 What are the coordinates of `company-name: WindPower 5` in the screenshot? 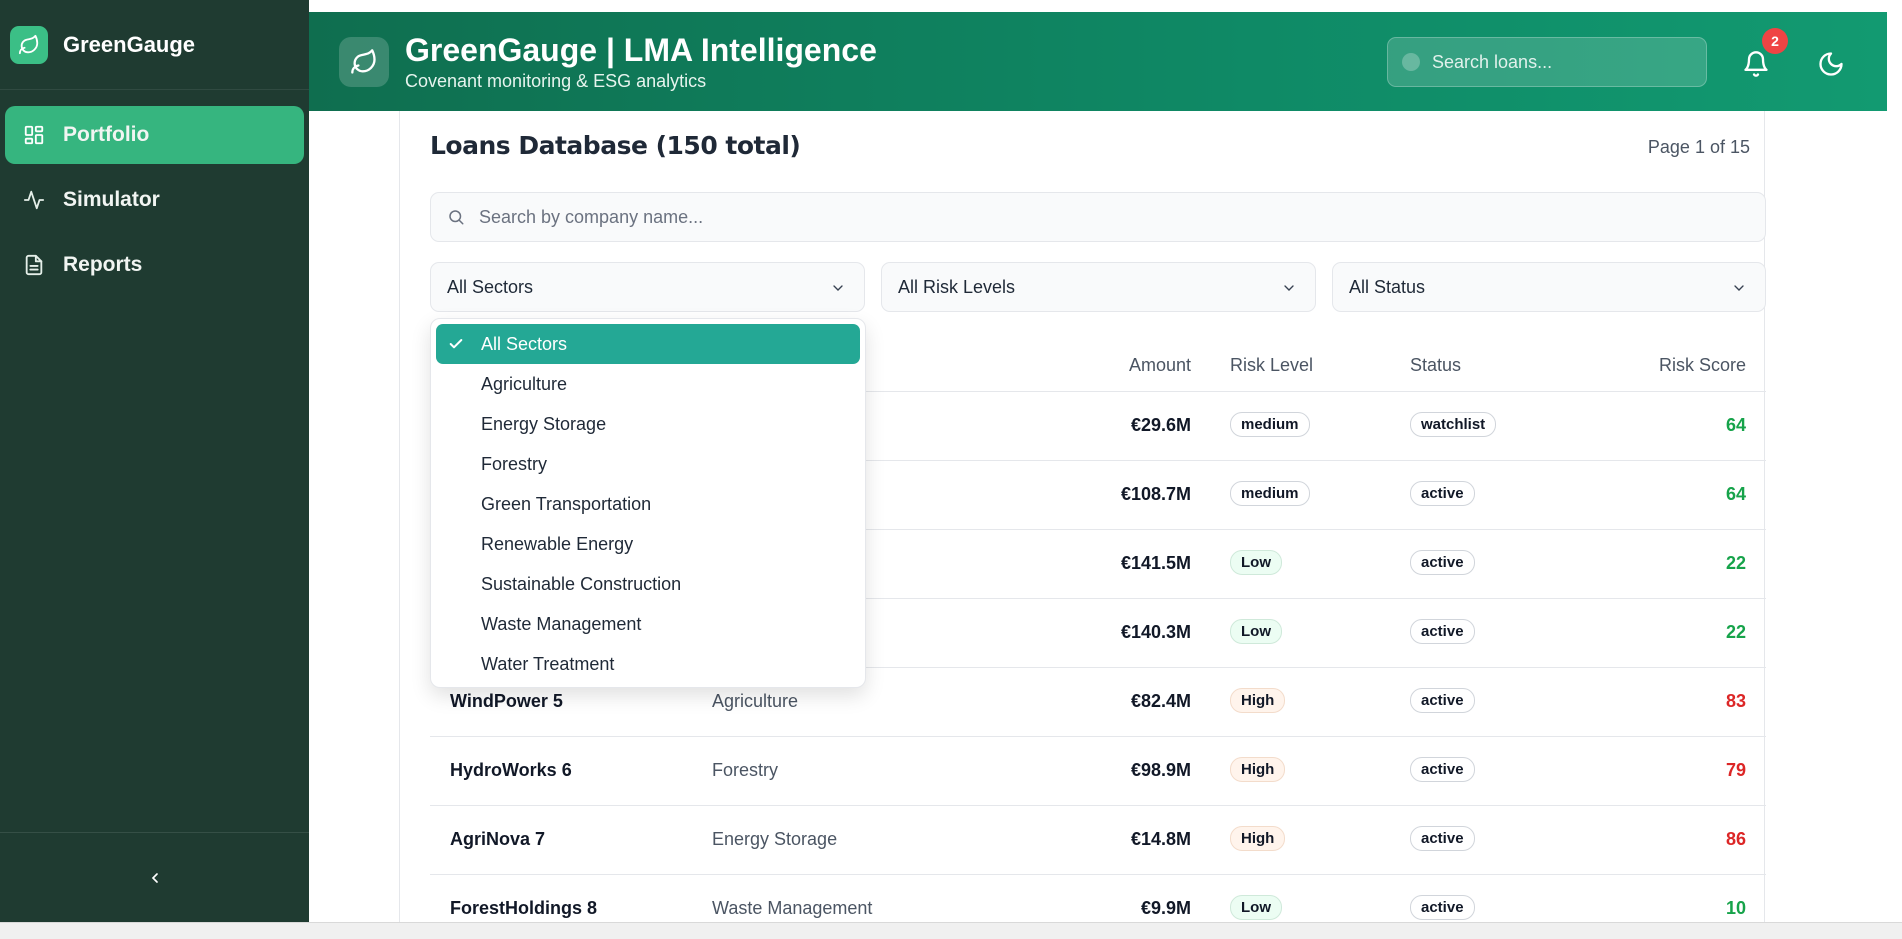 It's located at (506, 701).